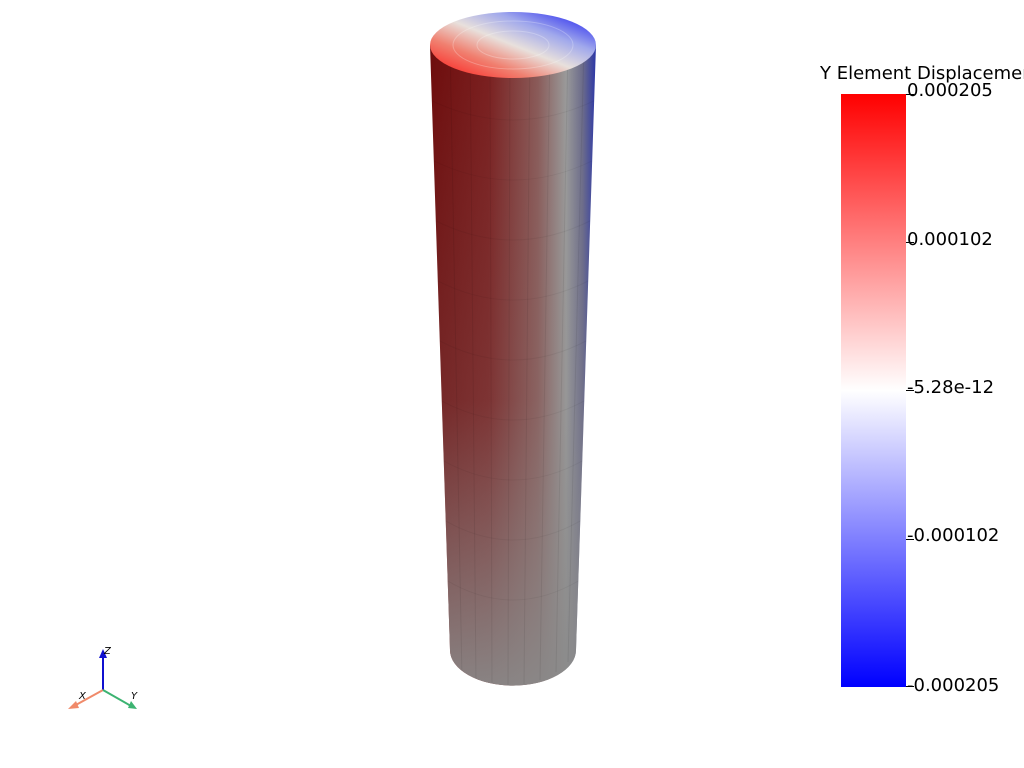 This screenshot has height=768, width=1024. I want to click on z-axis-label: Z, so click(107, 651).